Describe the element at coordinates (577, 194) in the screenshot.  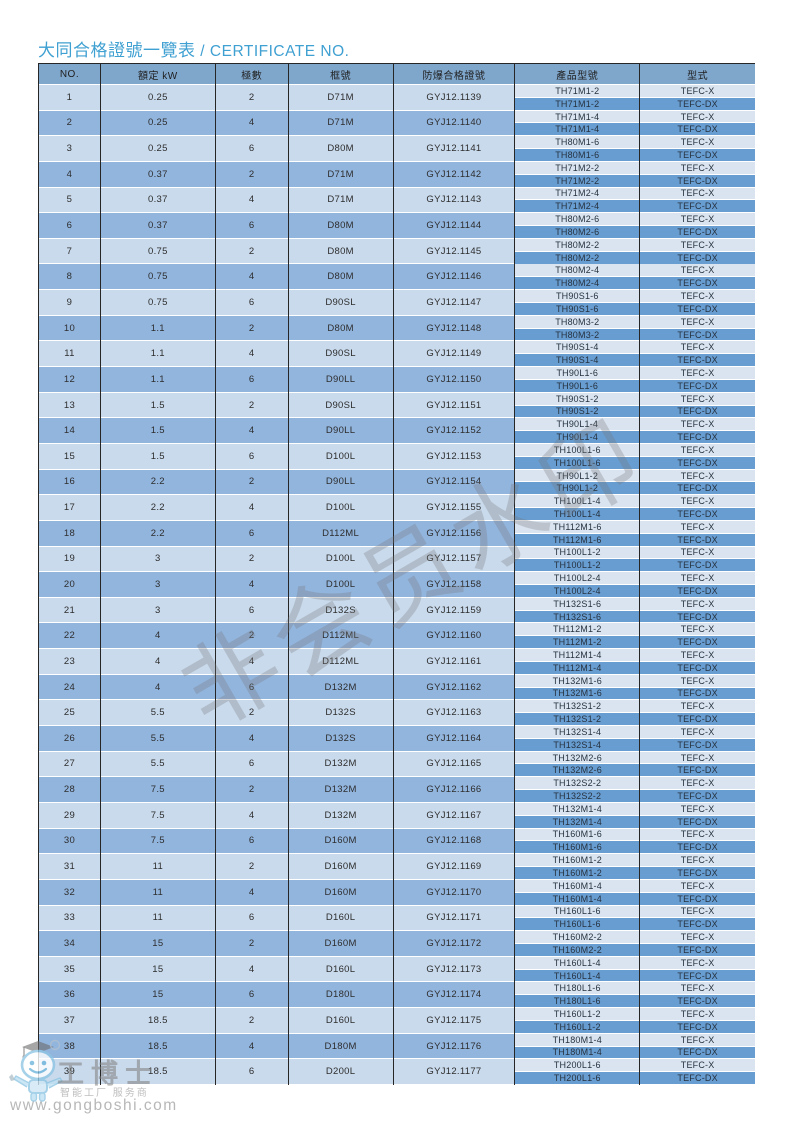
I see `subcell-product_model: TH71M2-4` at that location.